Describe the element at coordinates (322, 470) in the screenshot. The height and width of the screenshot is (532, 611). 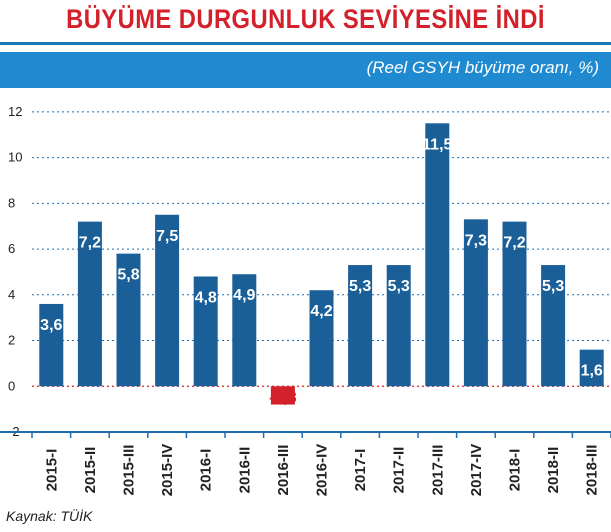
I see `x-tick-label: 2016-IV` at that location.